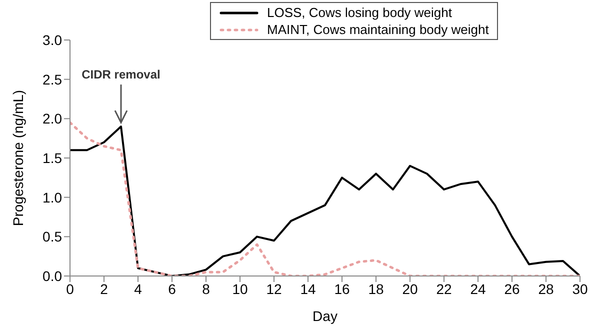 This screenshot has width=595, height=326. I want to click on annotation: CIDR removal, so click(121, 75).